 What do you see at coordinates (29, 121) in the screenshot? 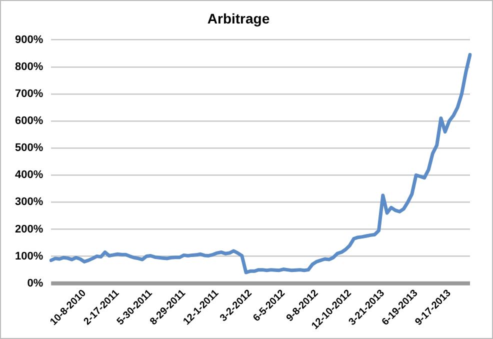
I see `y-tick-label: 600%` at bounding box center [29, 121].